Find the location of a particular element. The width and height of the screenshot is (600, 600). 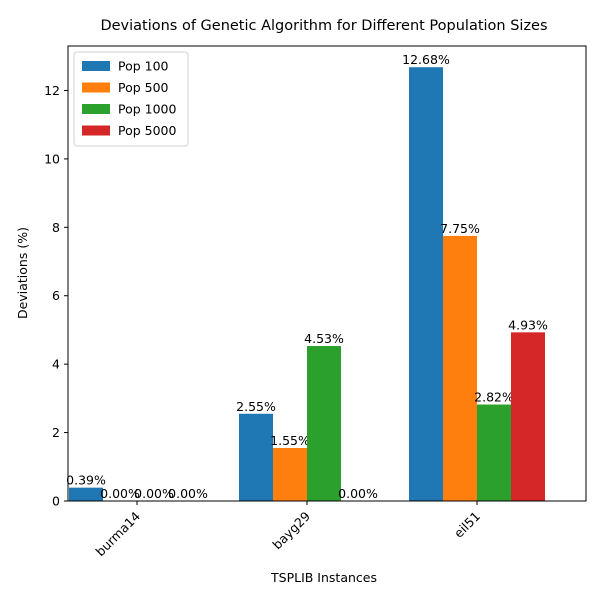

x-tick-label: burma14 is located at coordinates (118, 533).